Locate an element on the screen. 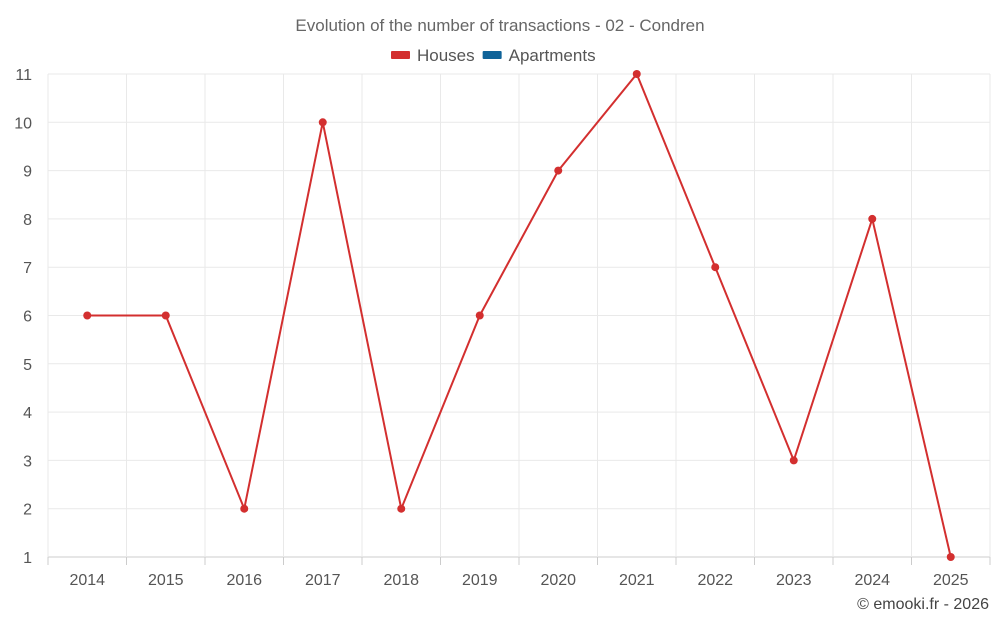  x-tick-label: 2017 is located at coordinates (323, 580).